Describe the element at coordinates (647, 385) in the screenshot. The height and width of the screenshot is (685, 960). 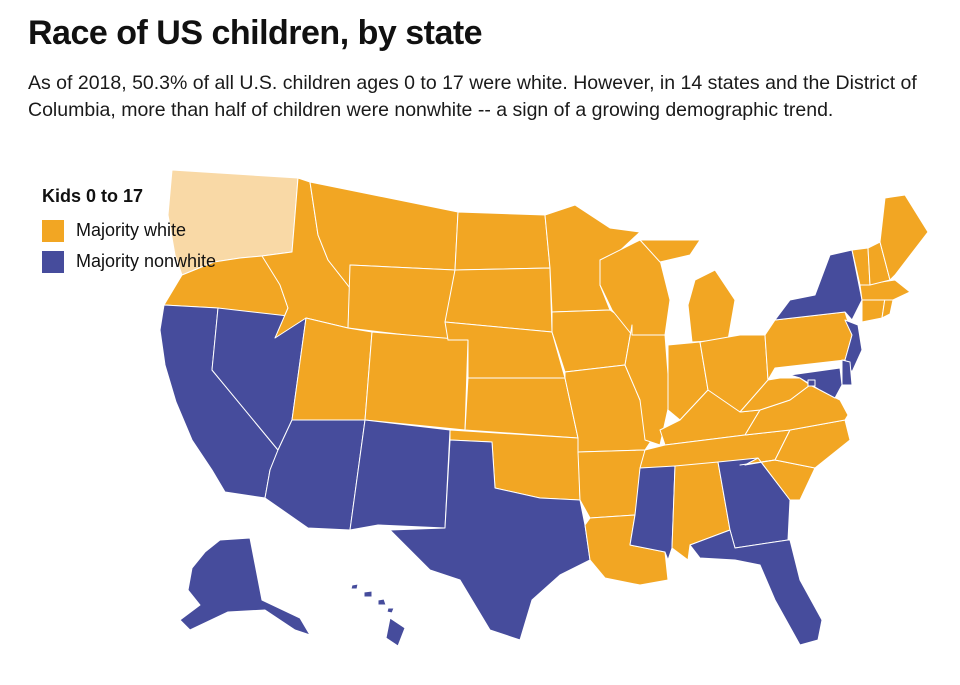
I see `state-IL` at that location.